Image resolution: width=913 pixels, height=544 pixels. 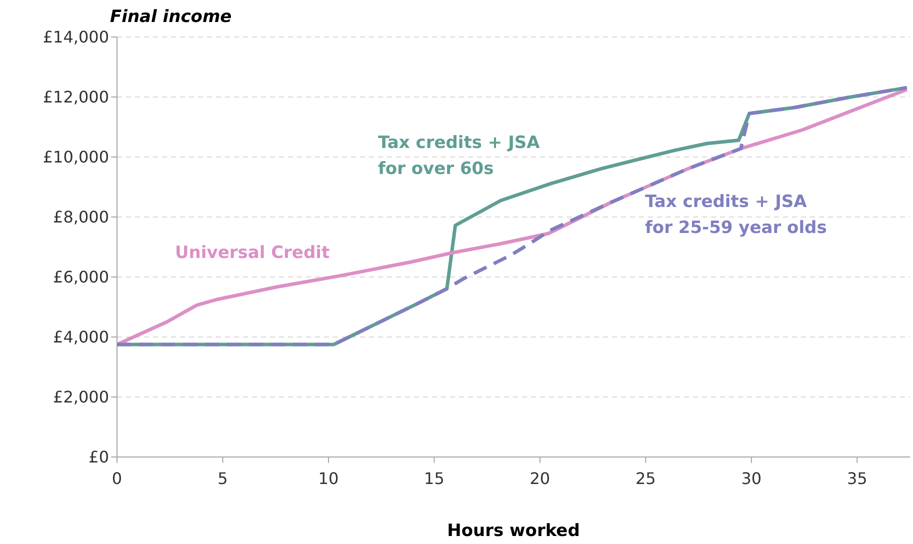 I want to click on x-tick-label: 25, so click(x=645, y=478).